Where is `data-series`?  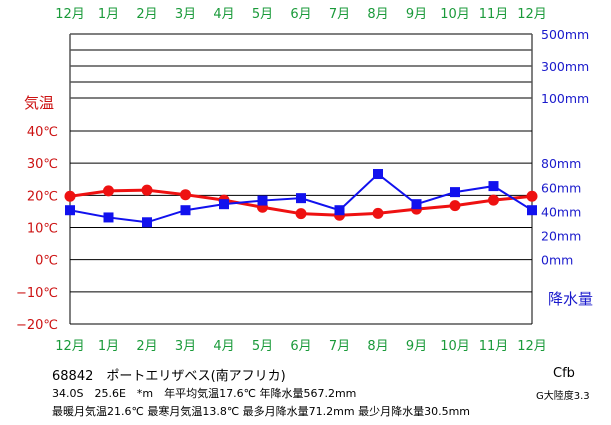
data-series is located at coordinates (301, 198).